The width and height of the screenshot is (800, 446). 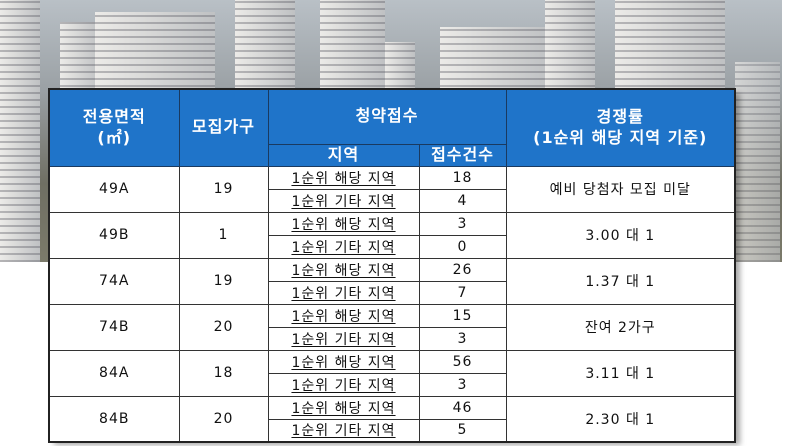 I want to click on header-application: 청약접수, so click(x=387, y=116).